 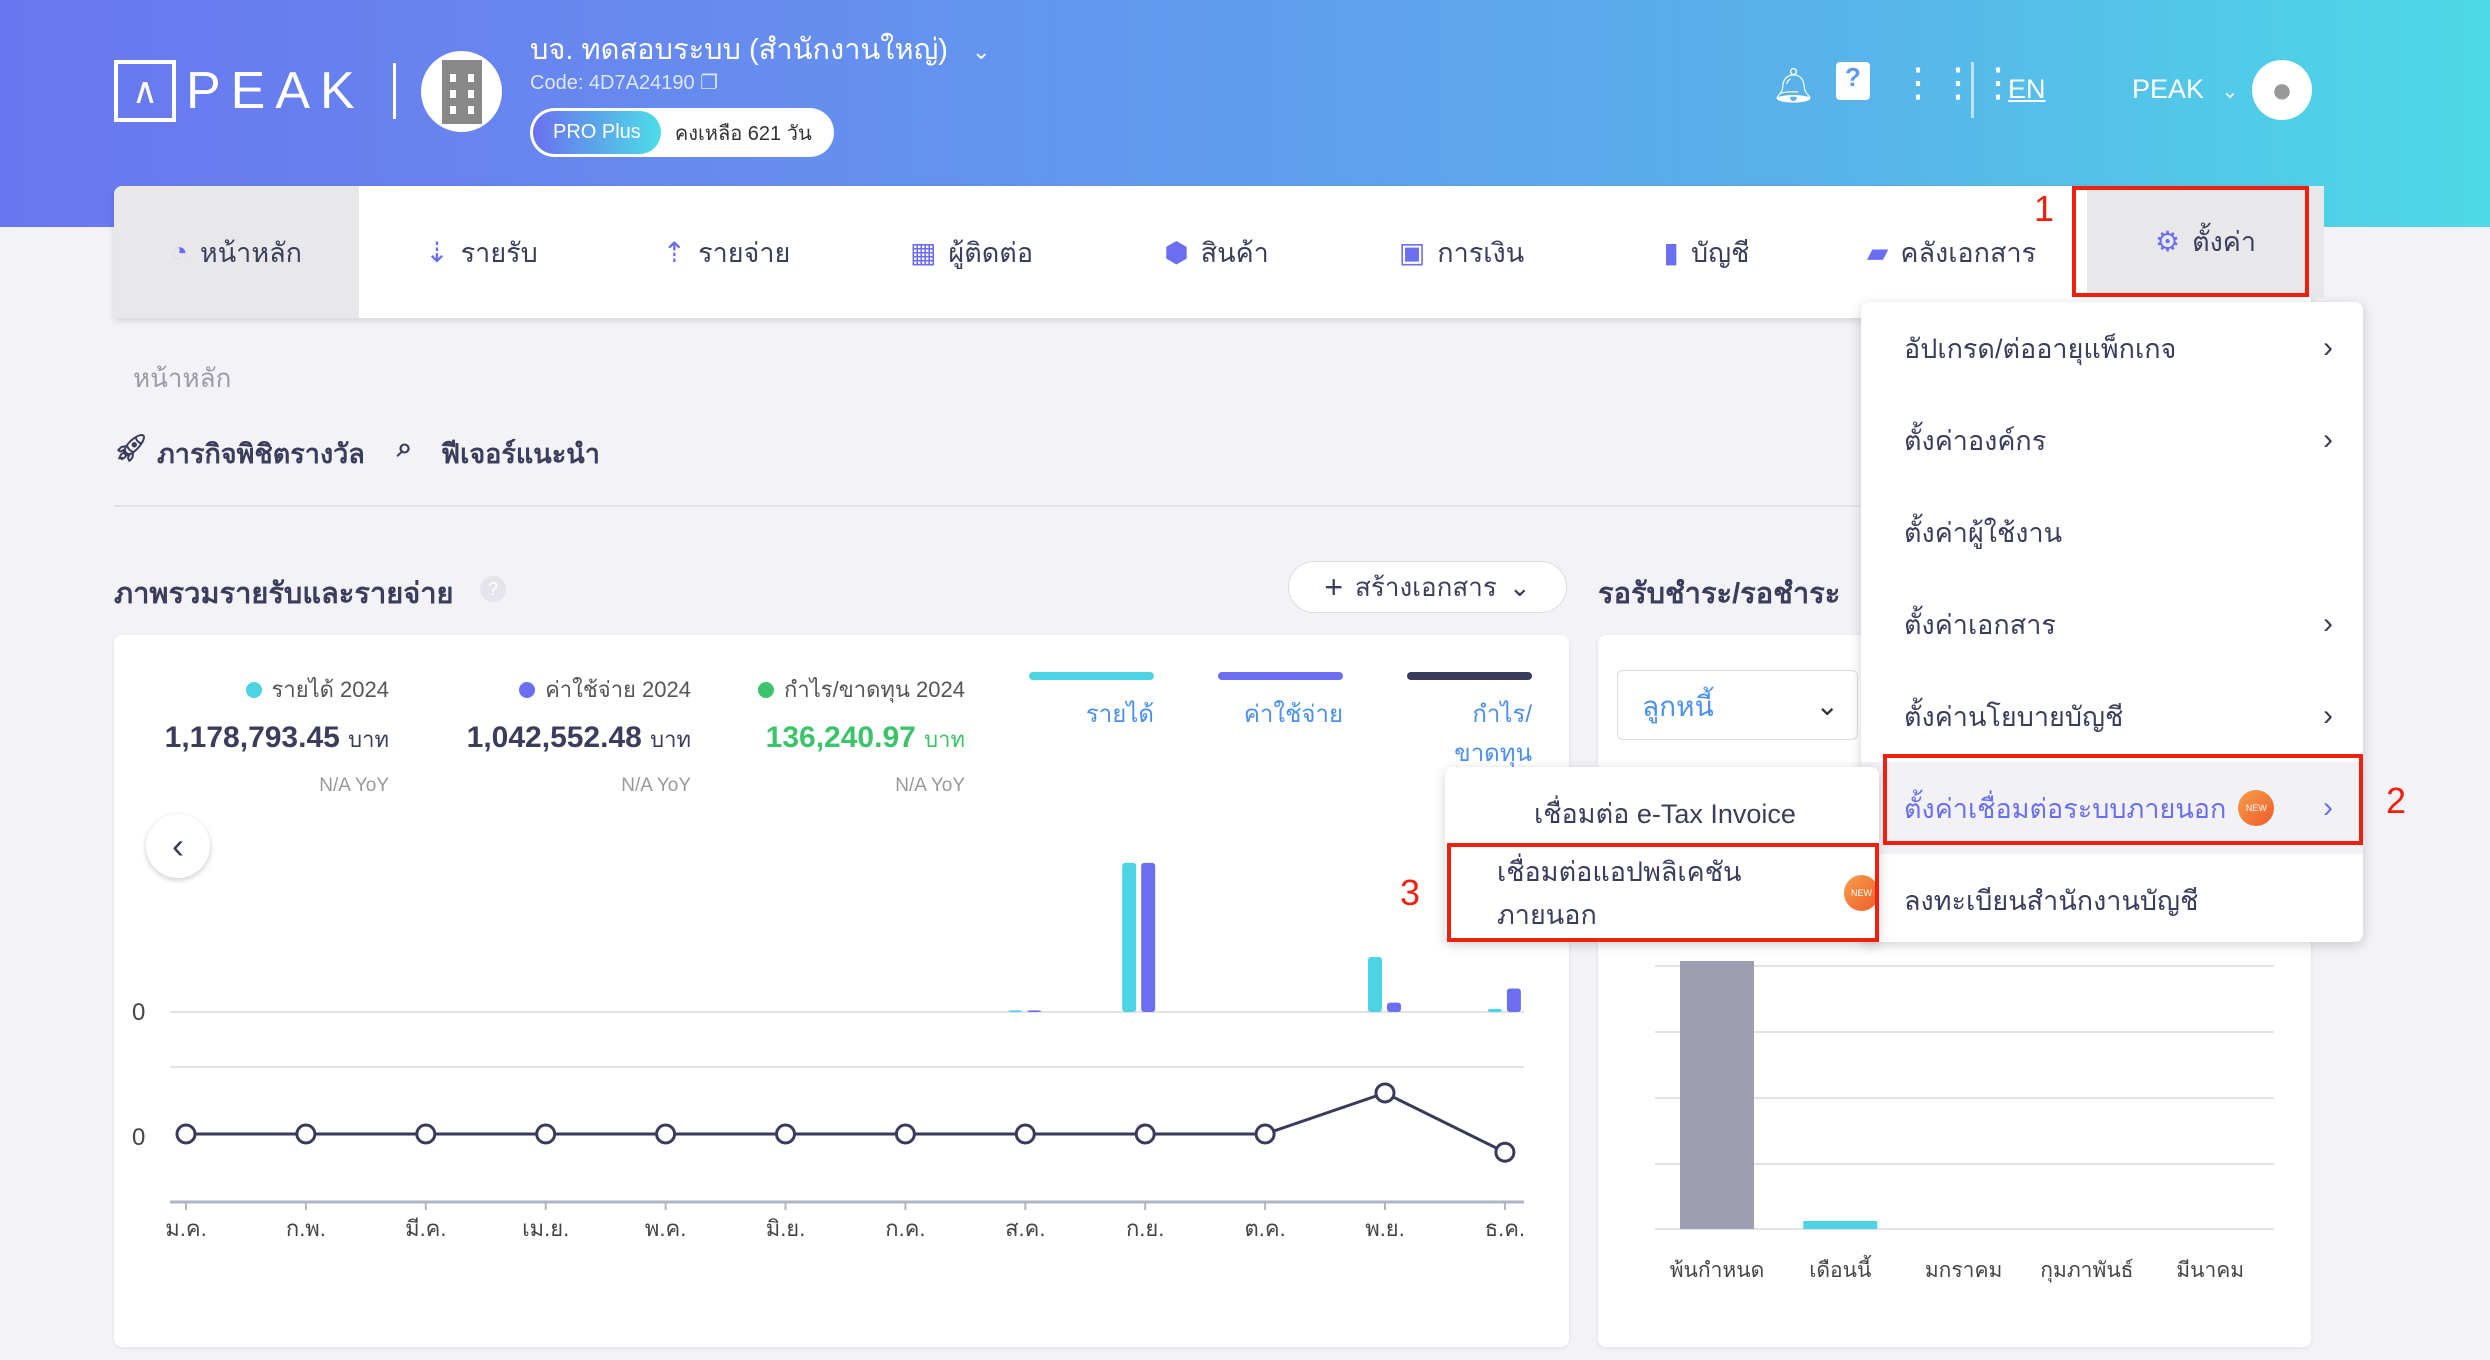 I want to click on menu-label: ตั้งค่าผู้ใช้งาน, so click(x=1983, y=532).